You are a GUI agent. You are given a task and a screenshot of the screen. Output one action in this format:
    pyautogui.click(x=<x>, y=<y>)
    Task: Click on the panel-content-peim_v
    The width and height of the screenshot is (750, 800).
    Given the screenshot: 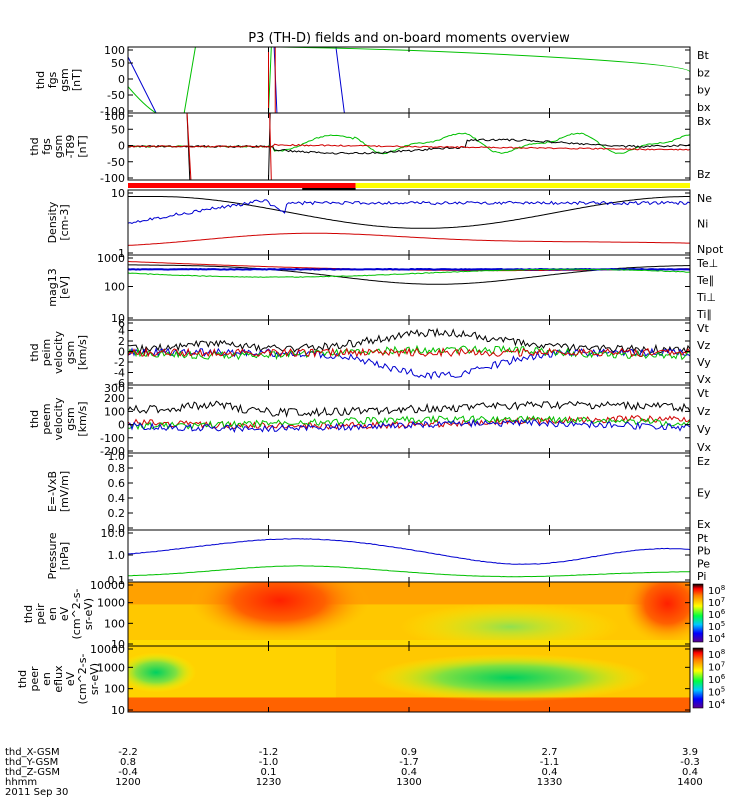 What is the action you would take?
    pyautogui.click(x=409, y=354)
    